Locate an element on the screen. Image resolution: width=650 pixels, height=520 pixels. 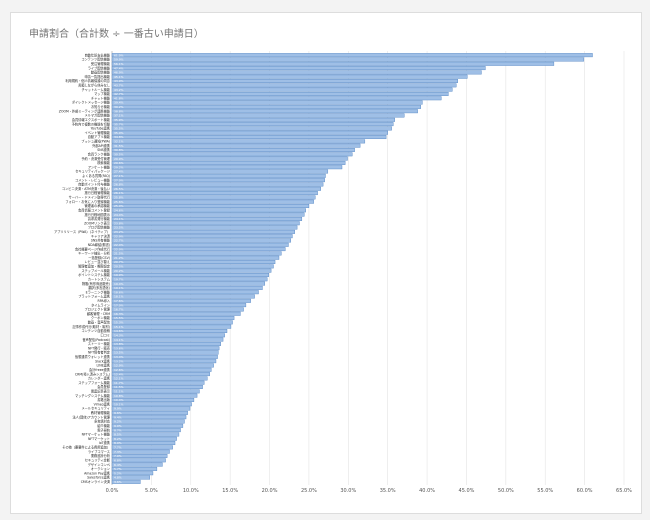
bar-value-label: 16.7% is located at coordinates (119, 310).